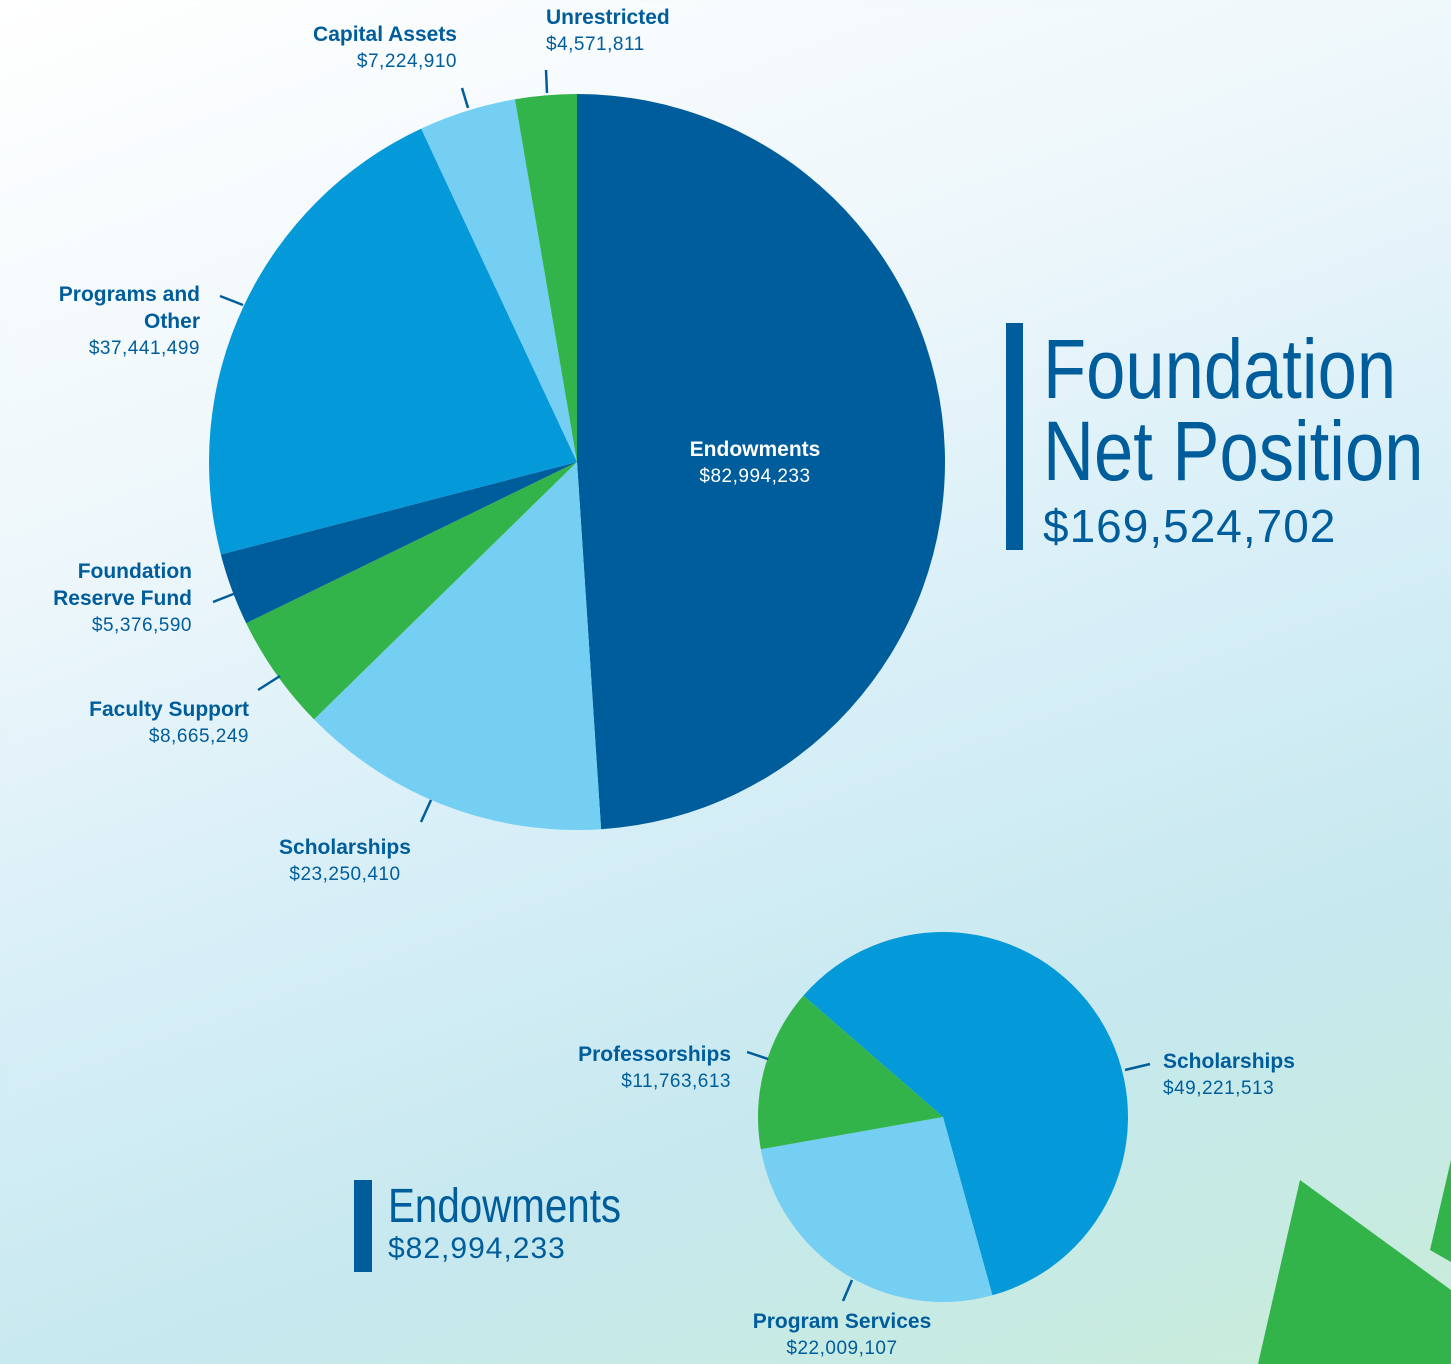 This screenshot has height=1364, width=1451. What do you see at coordinates (646, 31) in the screenshot?
I see `slice-label: Unrestricted $4,571,811` at bounding box center [646, 31].